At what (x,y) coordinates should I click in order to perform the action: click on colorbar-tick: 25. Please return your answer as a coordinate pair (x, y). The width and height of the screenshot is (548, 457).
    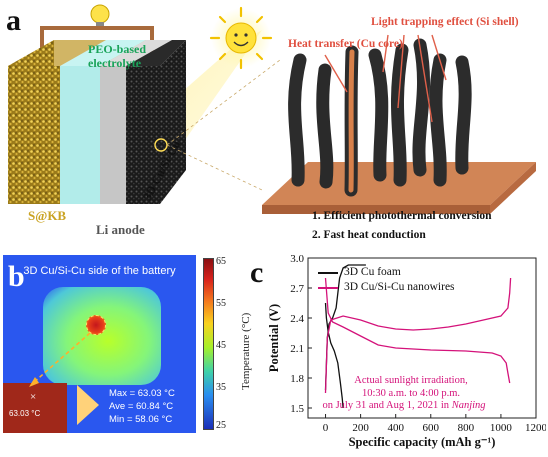
    Looking at the image, I should click on (221, 425).